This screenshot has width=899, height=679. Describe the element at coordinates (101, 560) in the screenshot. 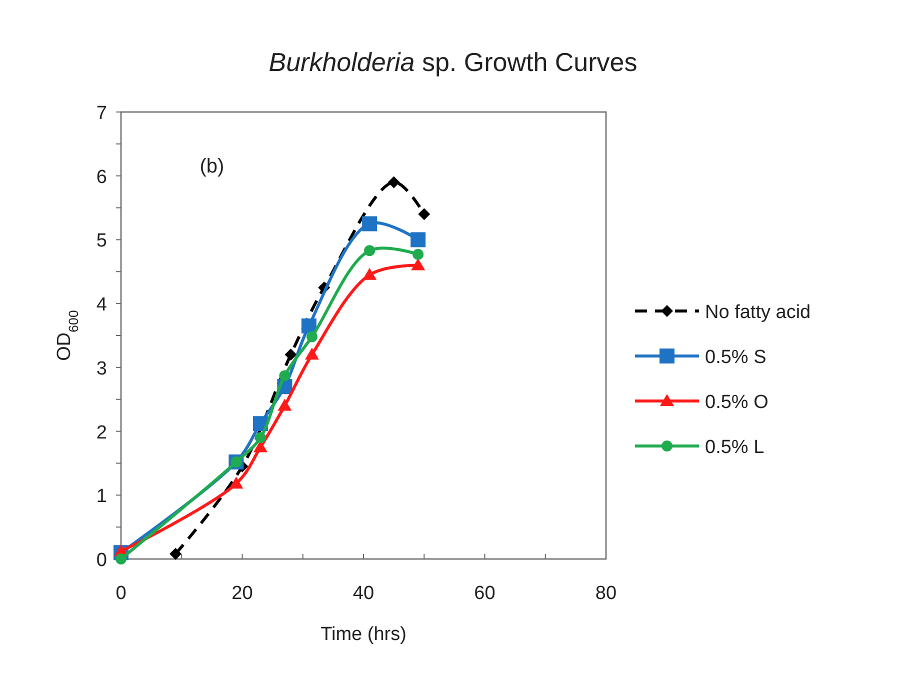

I see `y-tick-label: 0` at that location.